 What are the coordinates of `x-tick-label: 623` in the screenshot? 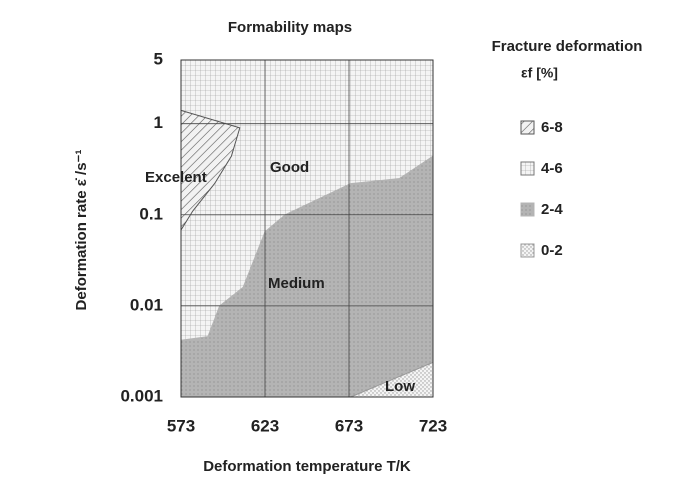 It's located at (265, 425).